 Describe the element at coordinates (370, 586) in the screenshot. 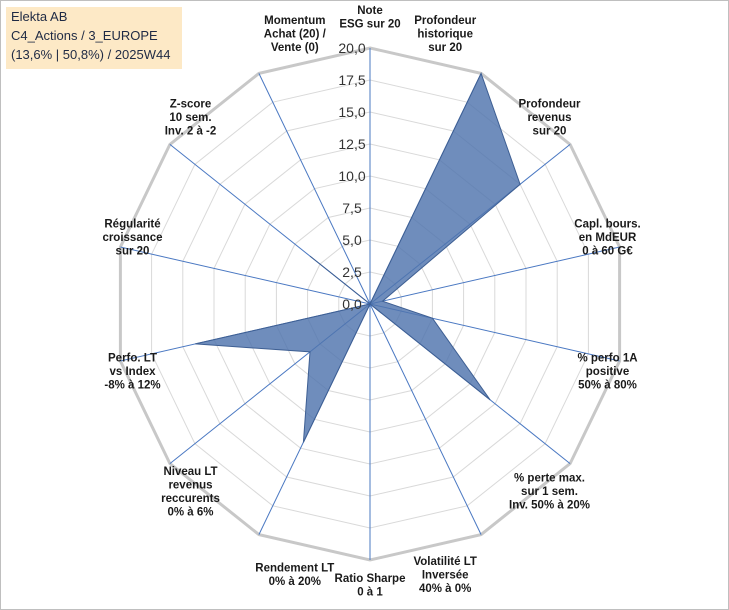

I see `axis-label: Ratio Sharpe 0 à 1` at that location.